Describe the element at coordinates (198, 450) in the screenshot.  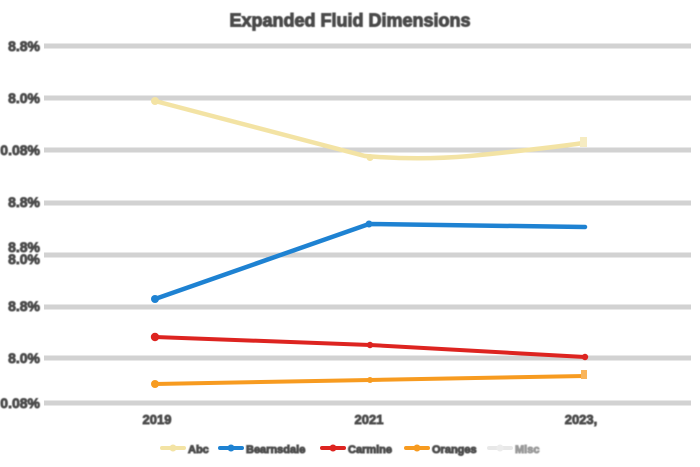
I see `svg-text: Abc` at that location.